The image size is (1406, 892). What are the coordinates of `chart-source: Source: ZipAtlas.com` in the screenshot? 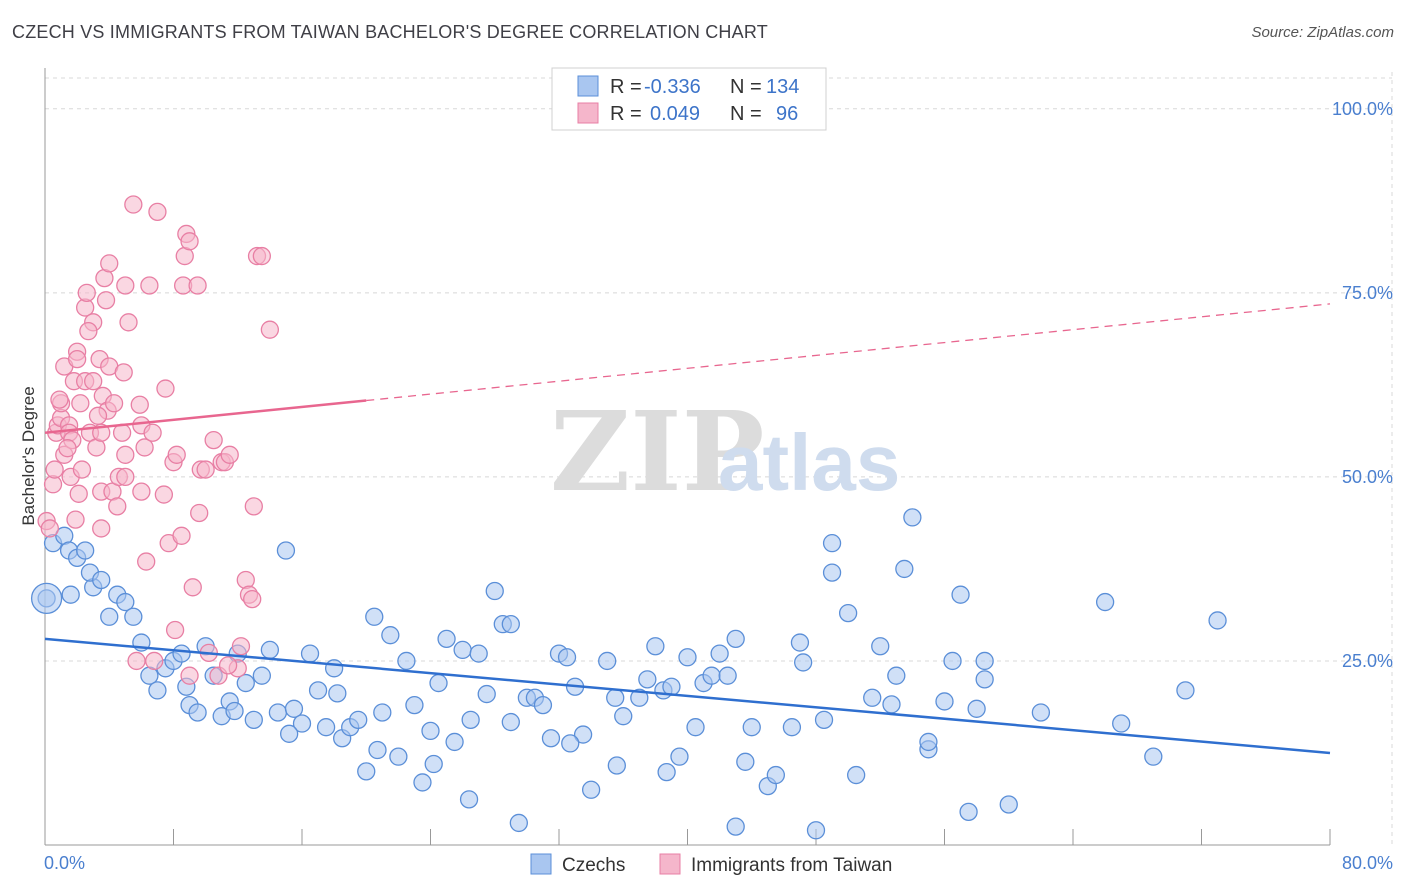 It's located at (1322, 32).